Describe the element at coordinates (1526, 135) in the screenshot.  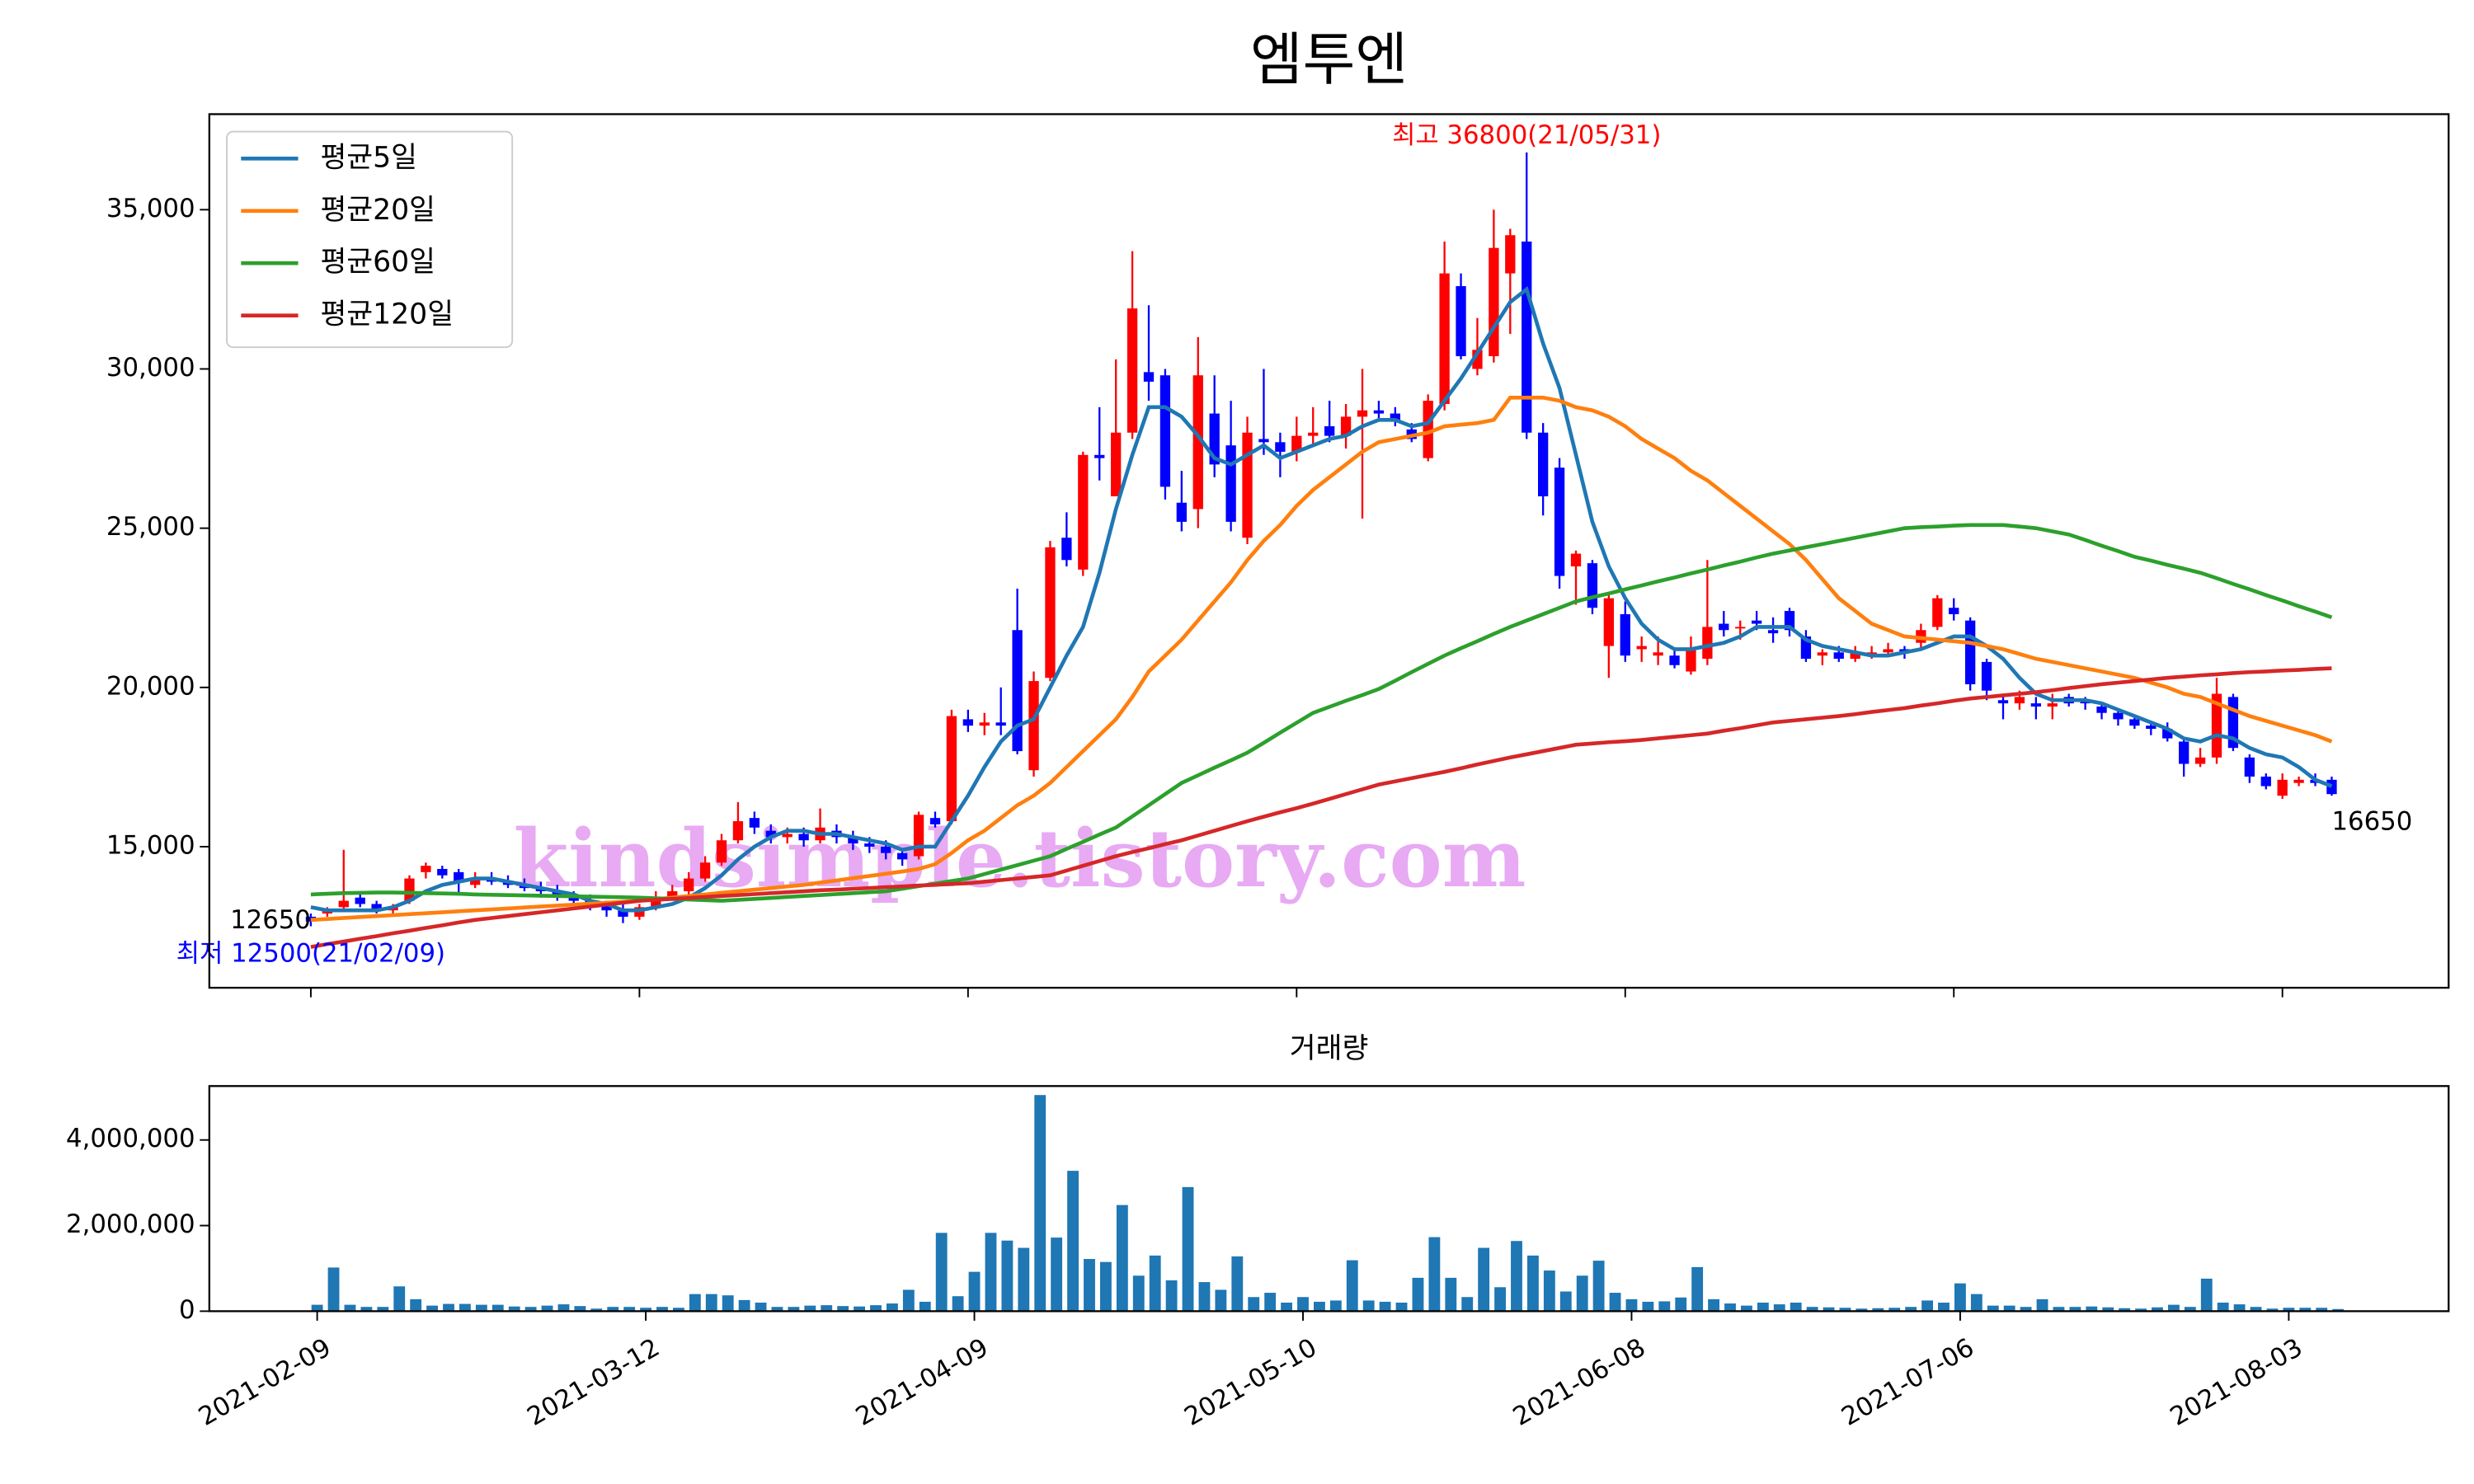
I see `max-annotation: 최고 36800(21/05/31)` at that location.